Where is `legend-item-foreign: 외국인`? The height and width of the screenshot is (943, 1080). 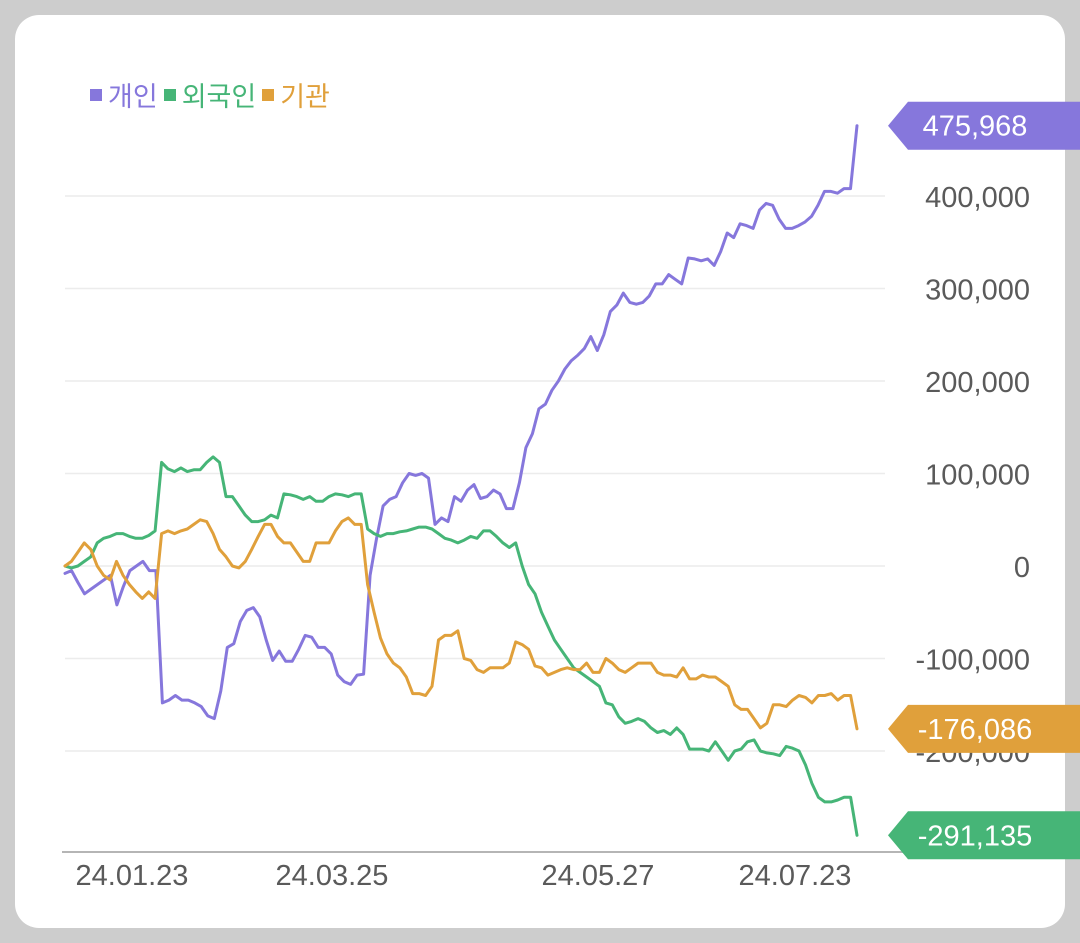 legend-item-foreign: 외국인 is located at coordinates (210, 94).